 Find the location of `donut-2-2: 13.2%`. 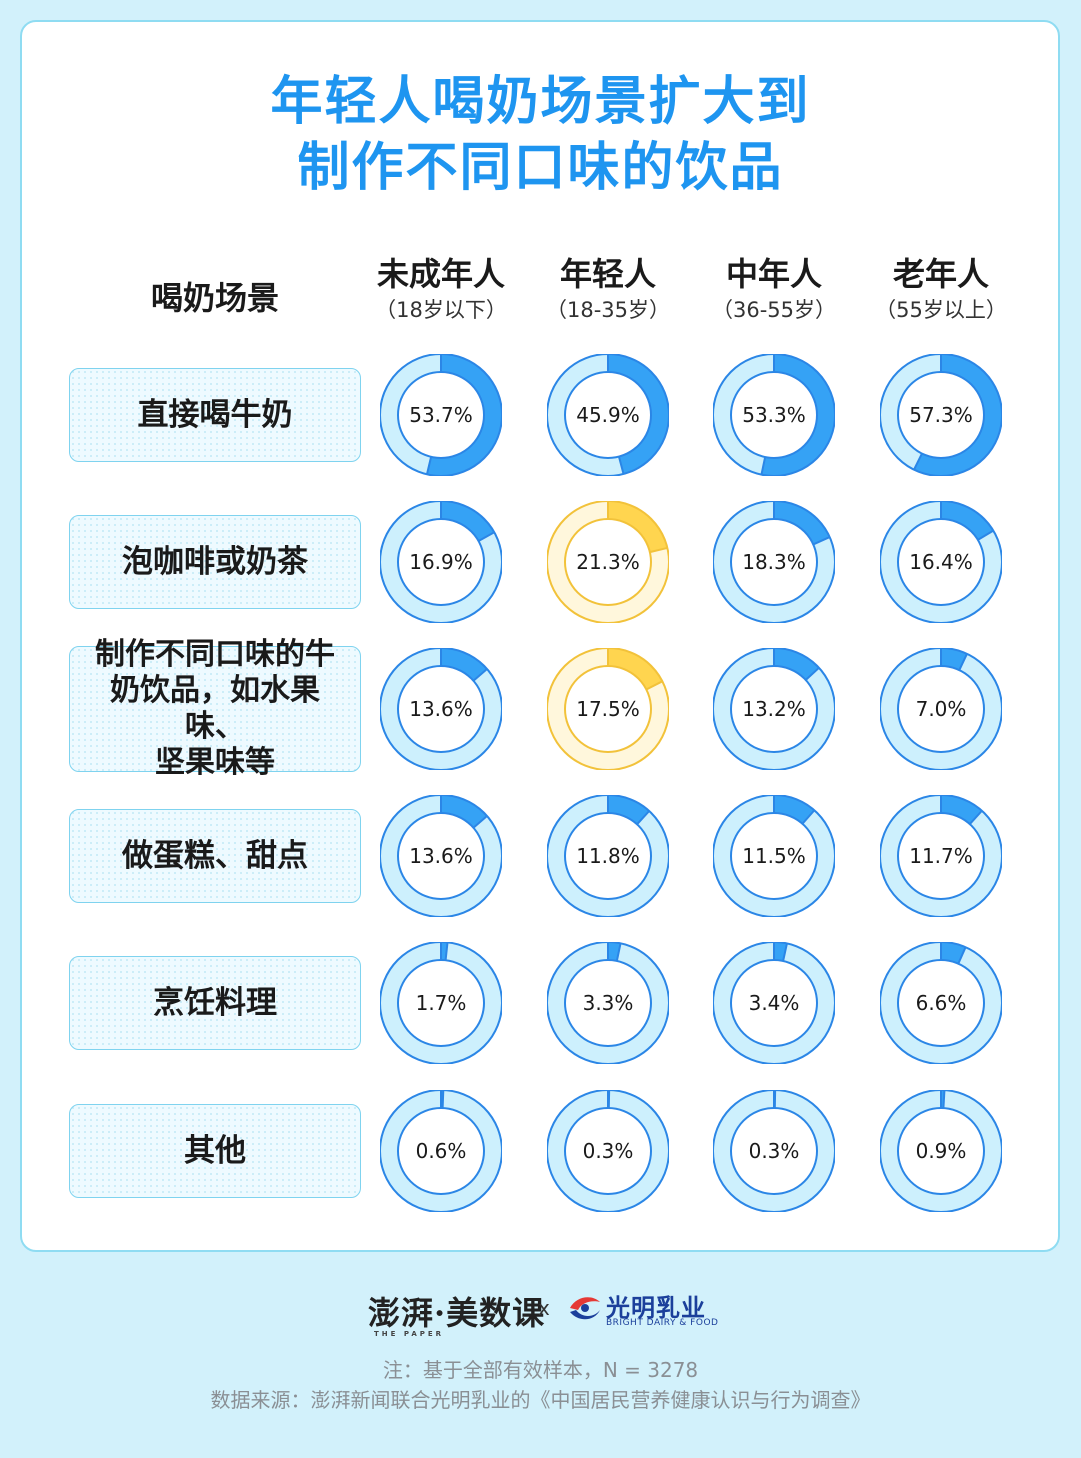

donut-2-2: 13.2% is located at coordinates (774, 709).